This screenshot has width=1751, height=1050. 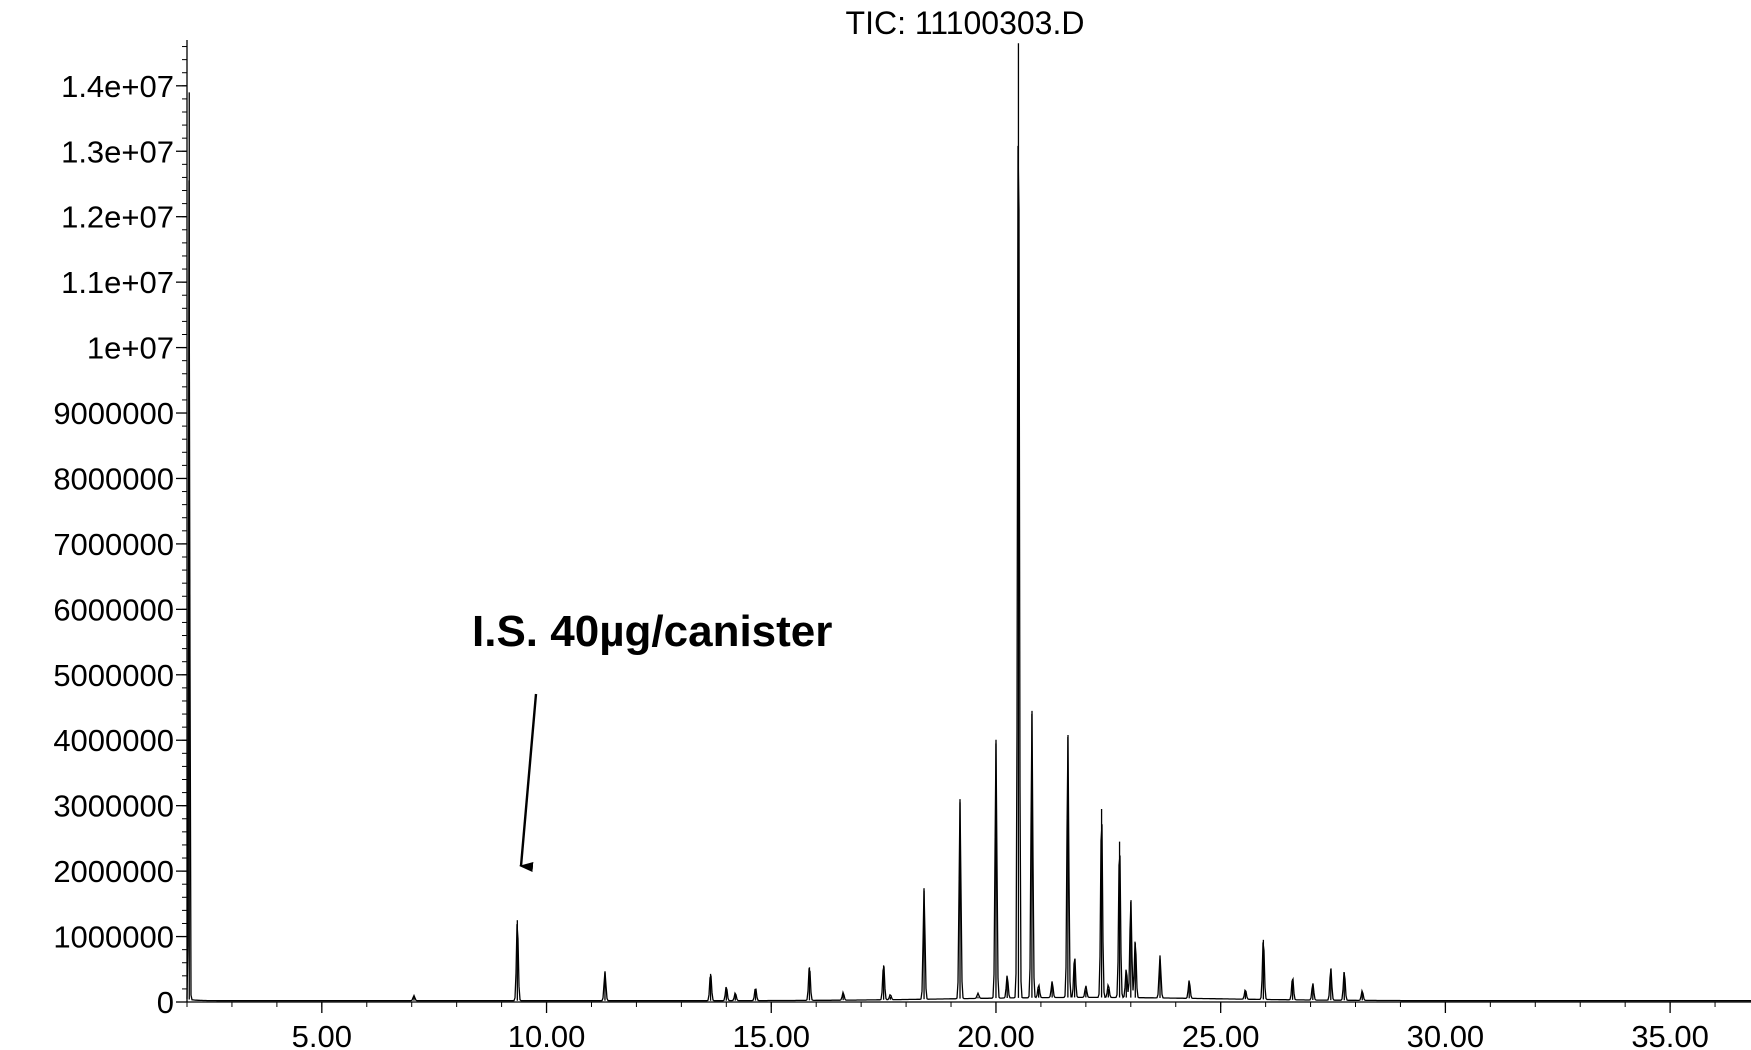 What do you see at coordinates (113, 871) in the screenshot?
I see `y-tick-label: 2000000` at bounding box center [113, 871].